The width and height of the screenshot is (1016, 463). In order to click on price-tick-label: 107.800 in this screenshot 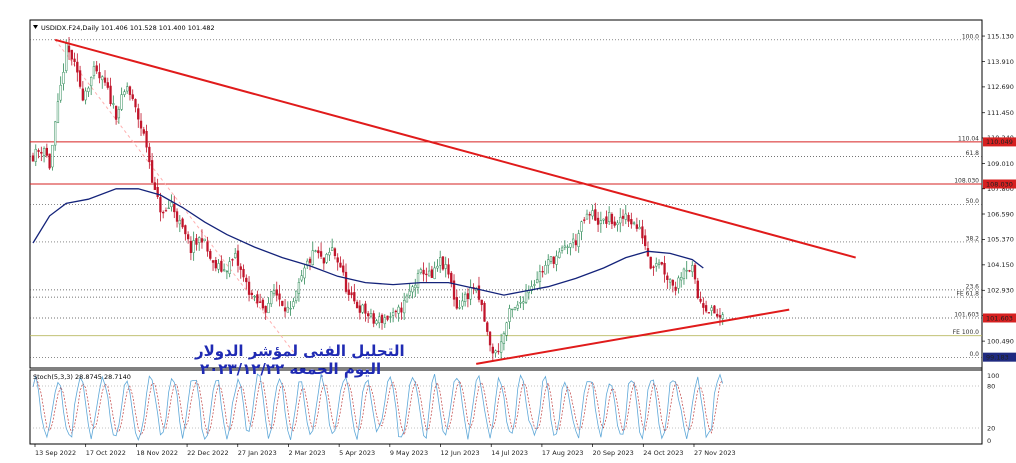, I will do `click(1000, 189)`.